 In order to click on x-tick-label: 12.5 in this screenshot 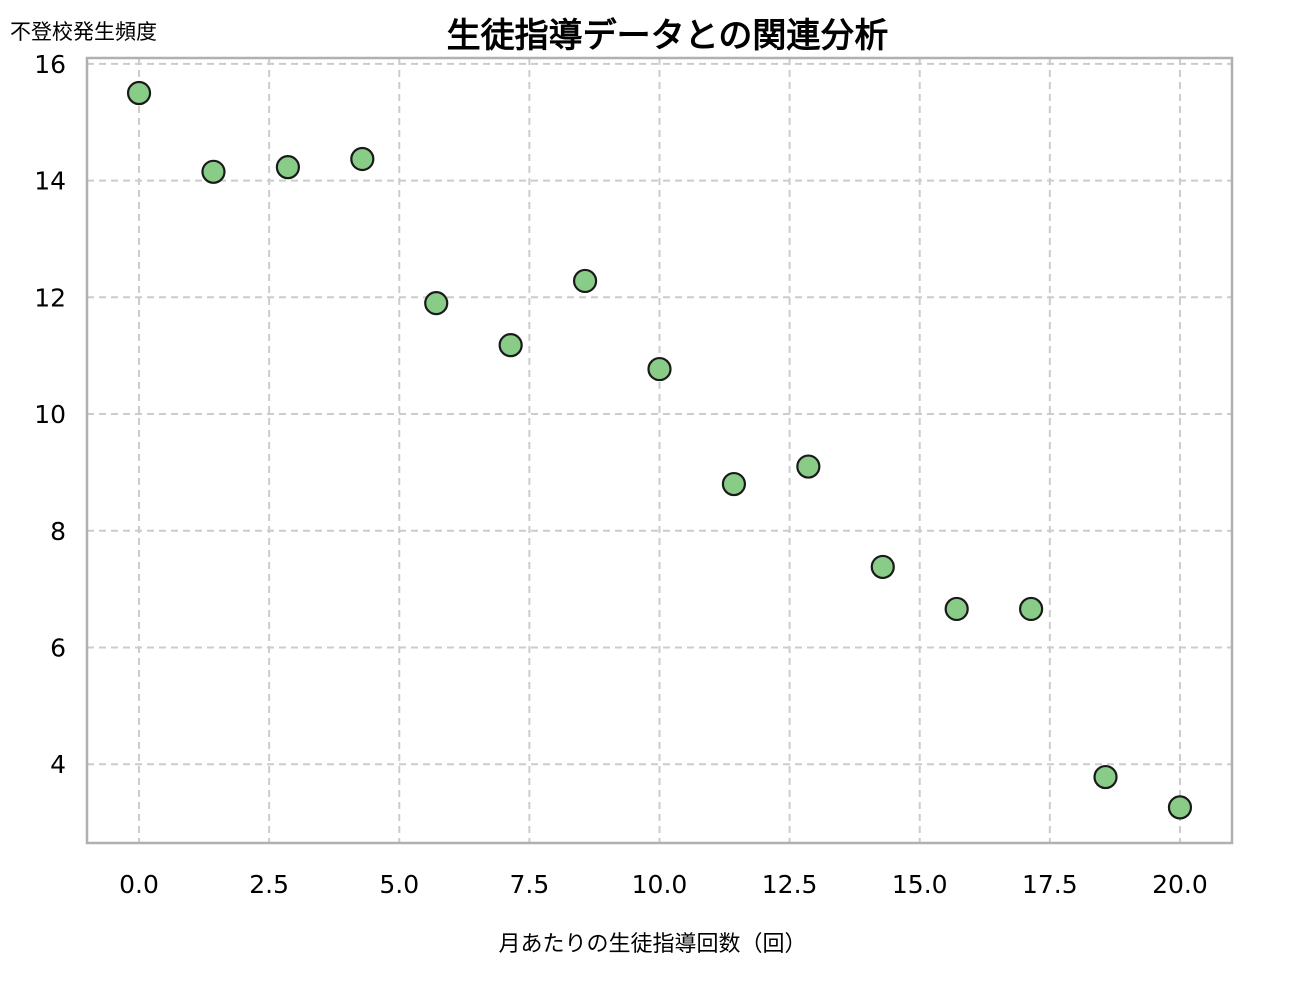, I will do `click(790, 884)`.